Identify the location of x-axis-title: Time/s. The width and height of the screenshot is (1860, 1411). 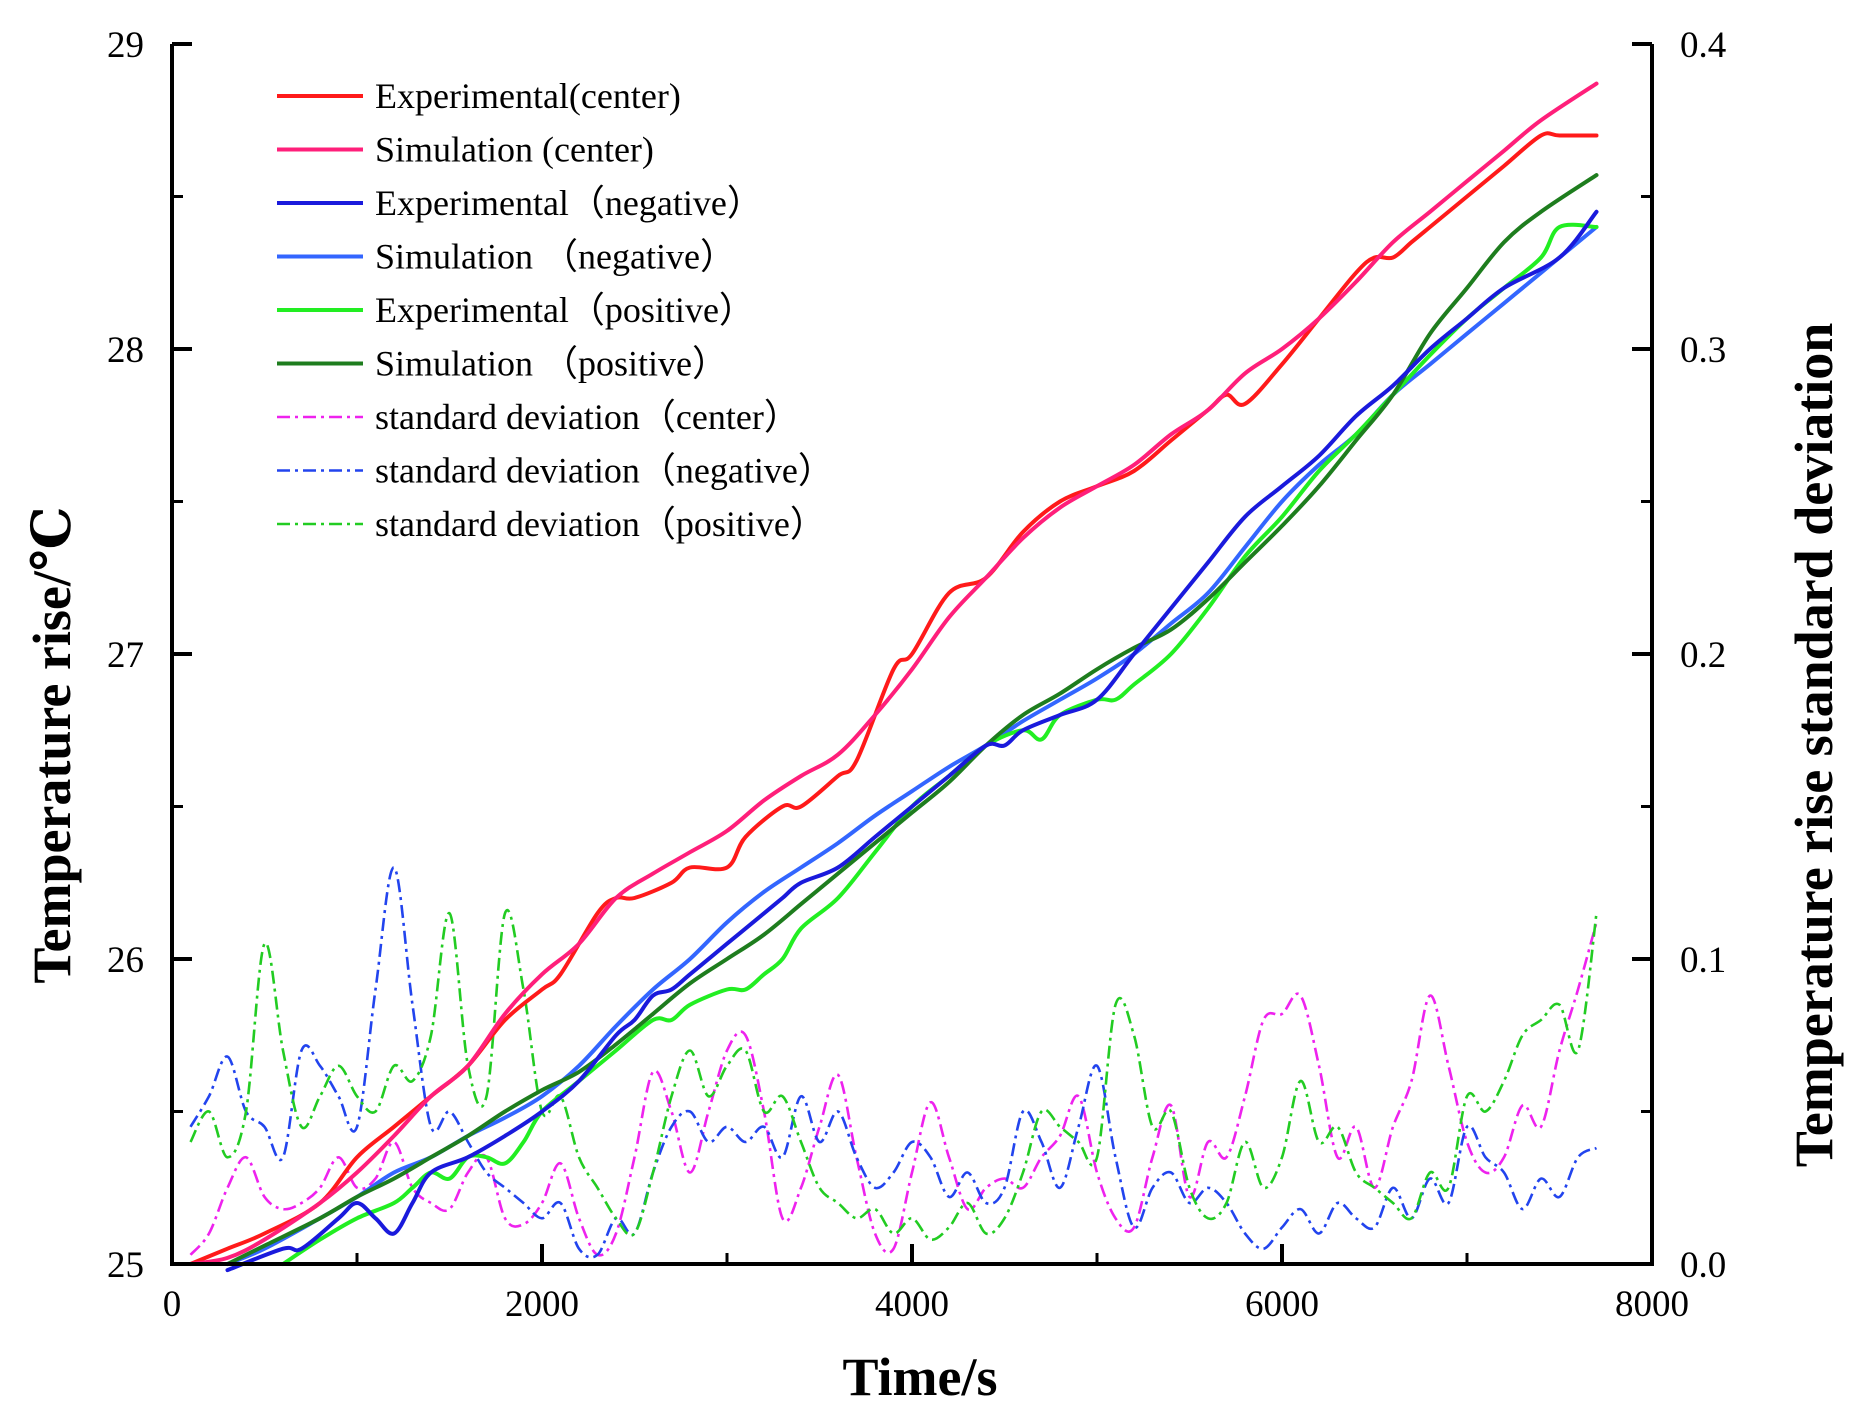
(919, 1377).